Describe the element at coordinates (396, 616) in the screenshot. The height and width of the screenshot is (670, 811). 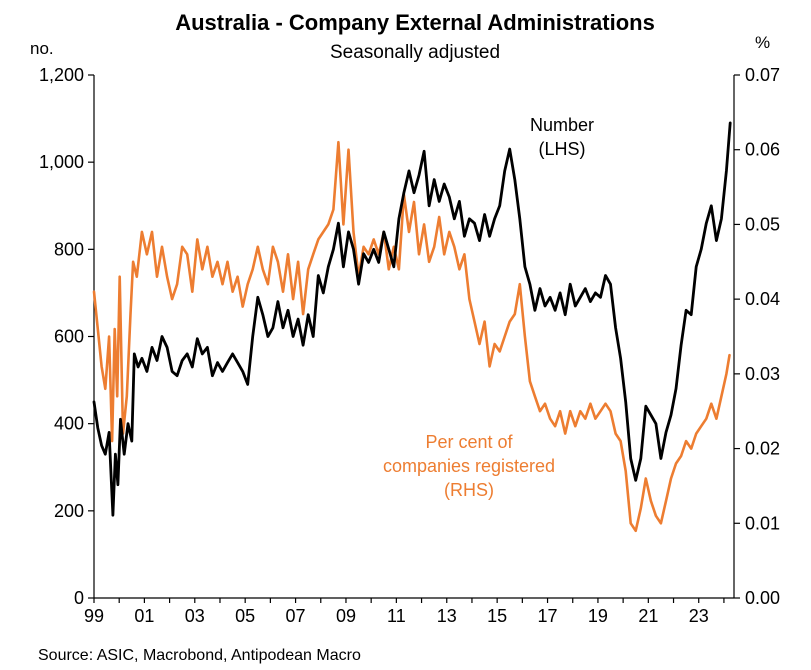
I see `x-axis-tick-label: 11` at that location.